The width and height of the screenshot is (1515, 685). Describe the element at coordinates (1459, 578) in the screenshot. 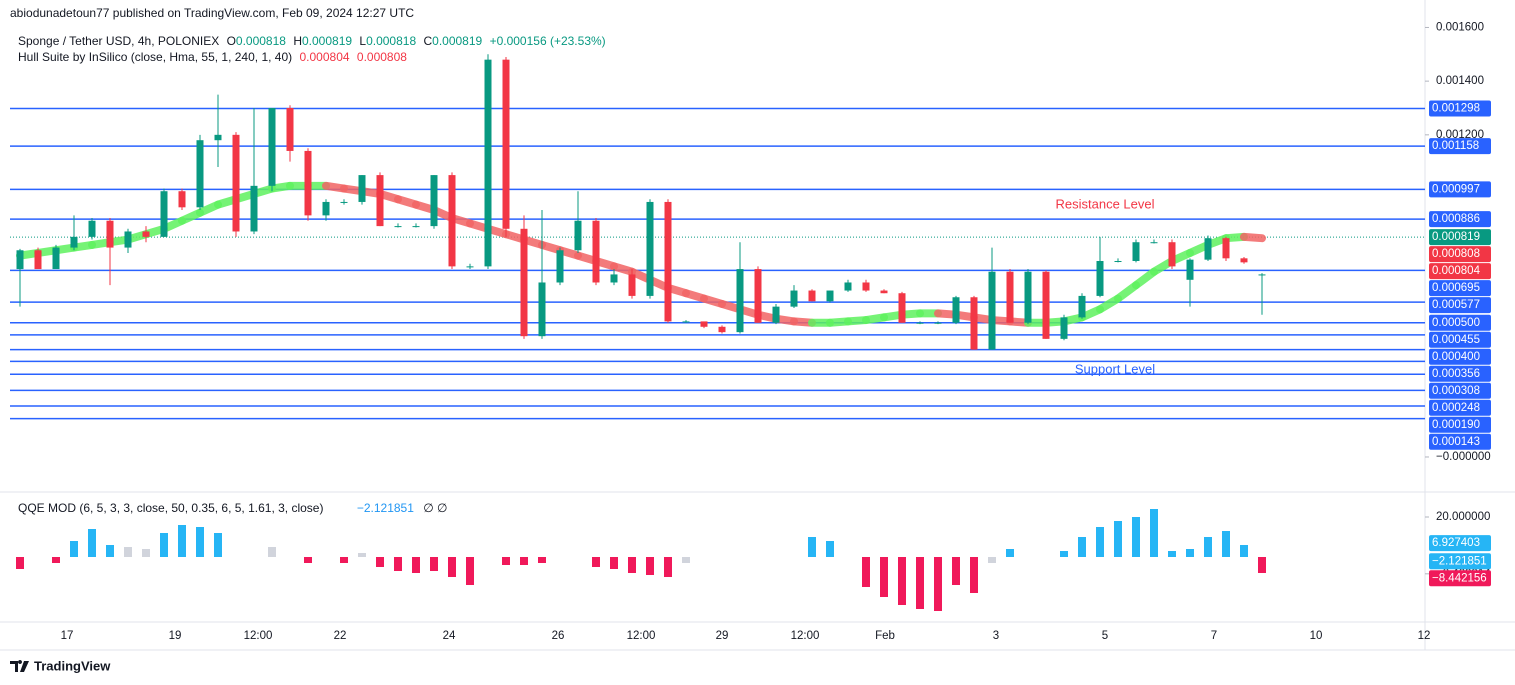

I see `price-label: −8.442156` at that location.